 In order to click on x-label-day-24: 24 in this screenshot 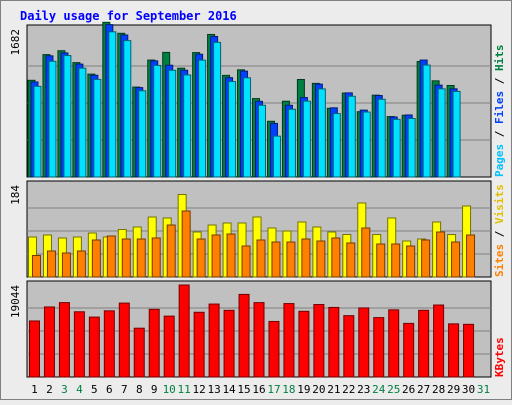, I will do `click(379, 389)`.